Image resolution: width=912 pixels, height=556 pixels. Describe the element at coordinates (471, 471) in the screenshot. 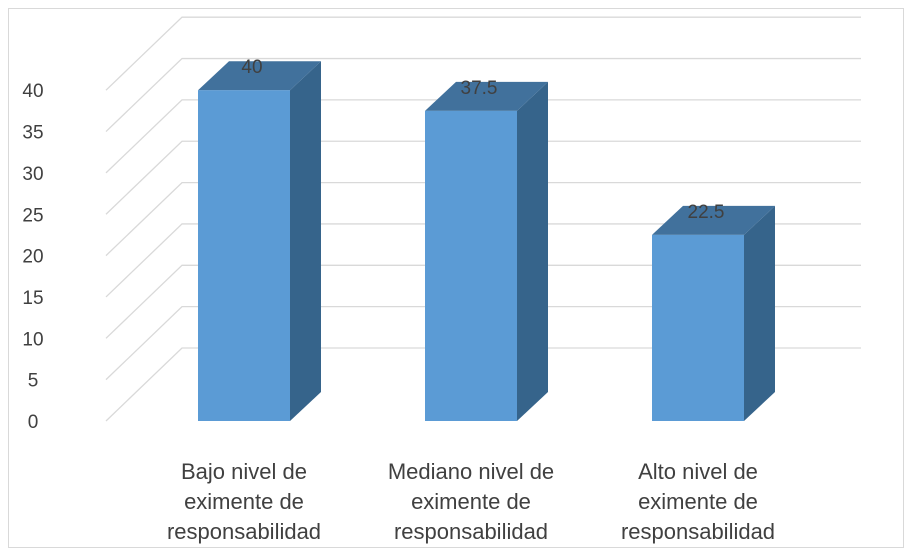

I see `category-label: Mediano nivel de` at that location.